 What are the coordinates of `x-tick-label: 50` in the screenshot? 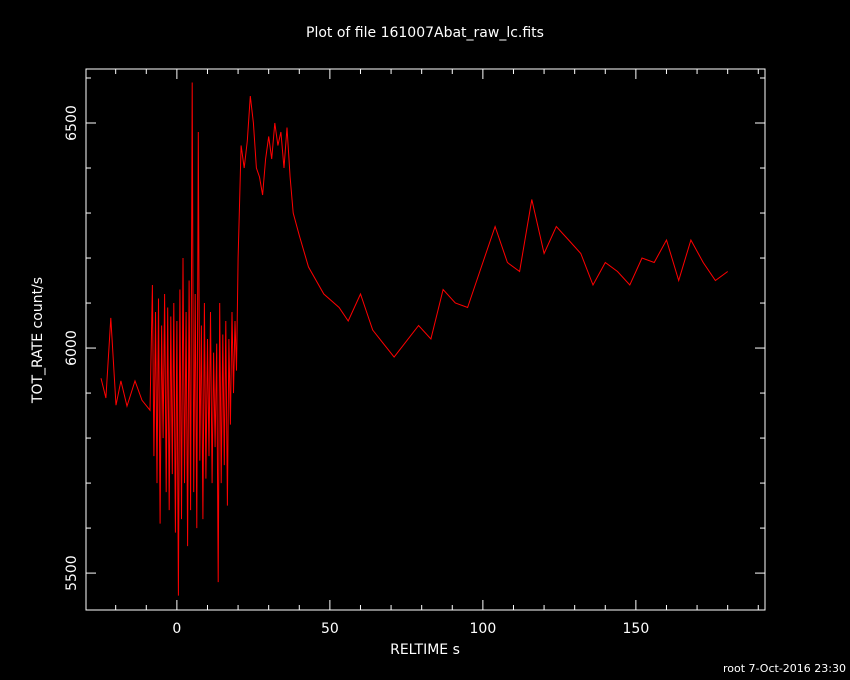 It's located at (330, 629).